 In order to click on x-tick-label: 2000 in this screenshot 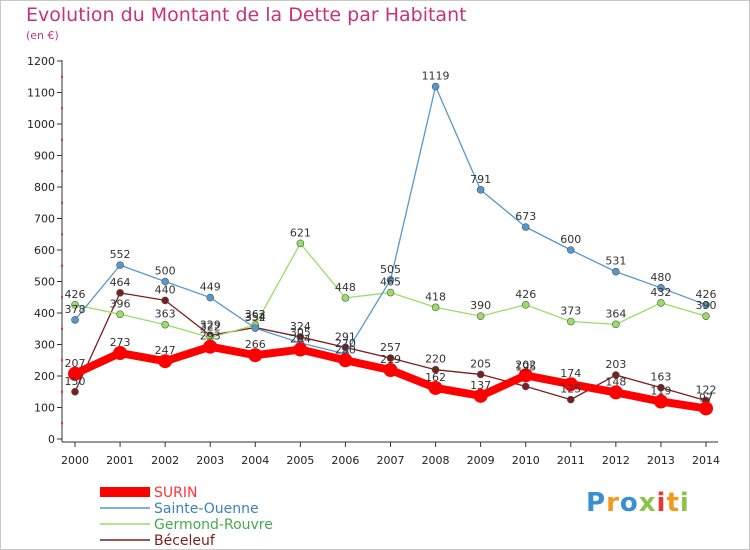, I will do `click(75, 460)`.